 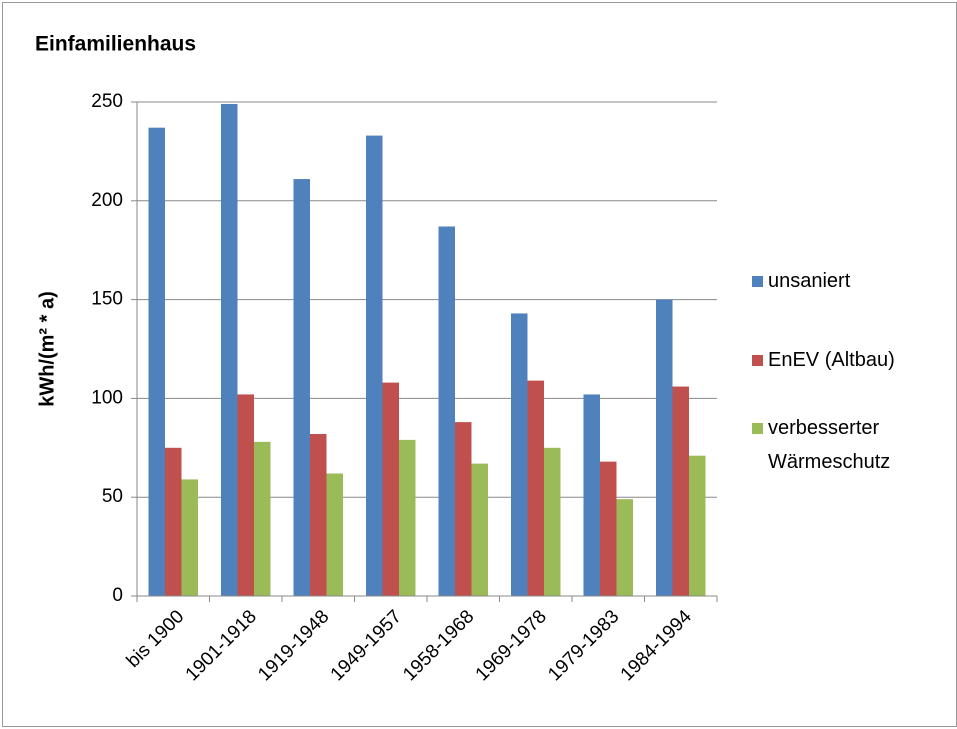 What do you see at coordinates (221, 645) in the screenshot?
I see `x-tick-label: 1901-1918` at bounding box center [221, 645].